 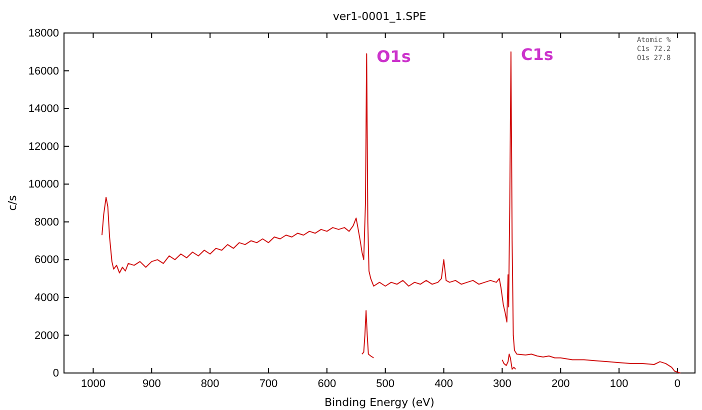 I want to click on x-tick-label: 1000, so click(x=93, y=384).